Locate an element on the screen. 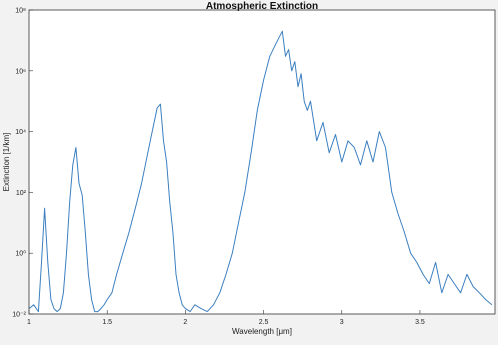  x-tick-label: 3 is located at coordinates (342, 322).